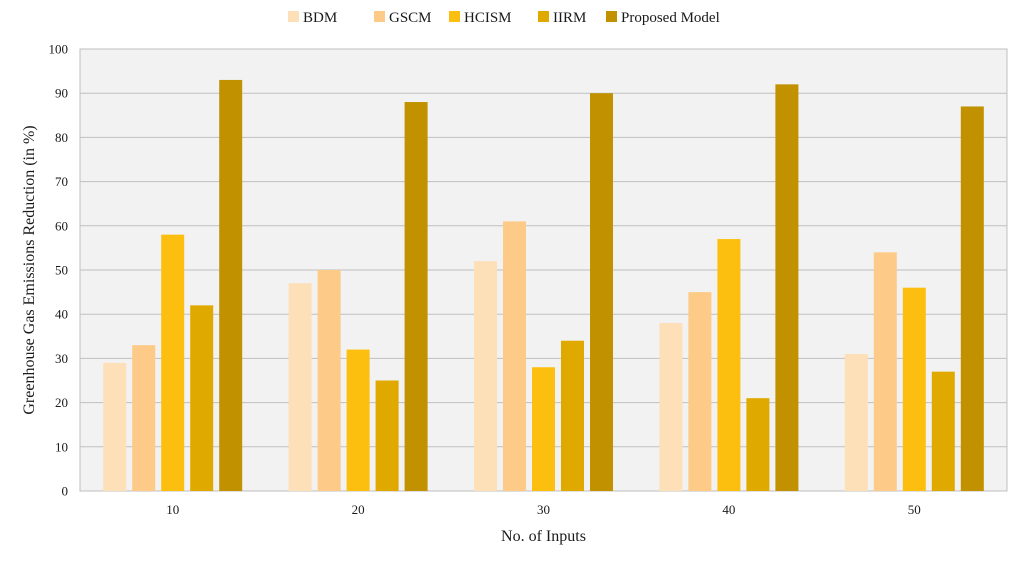 This screenshot has height=564, width=1022. I want to click on y-tick-label: 70, so click(61, 181).